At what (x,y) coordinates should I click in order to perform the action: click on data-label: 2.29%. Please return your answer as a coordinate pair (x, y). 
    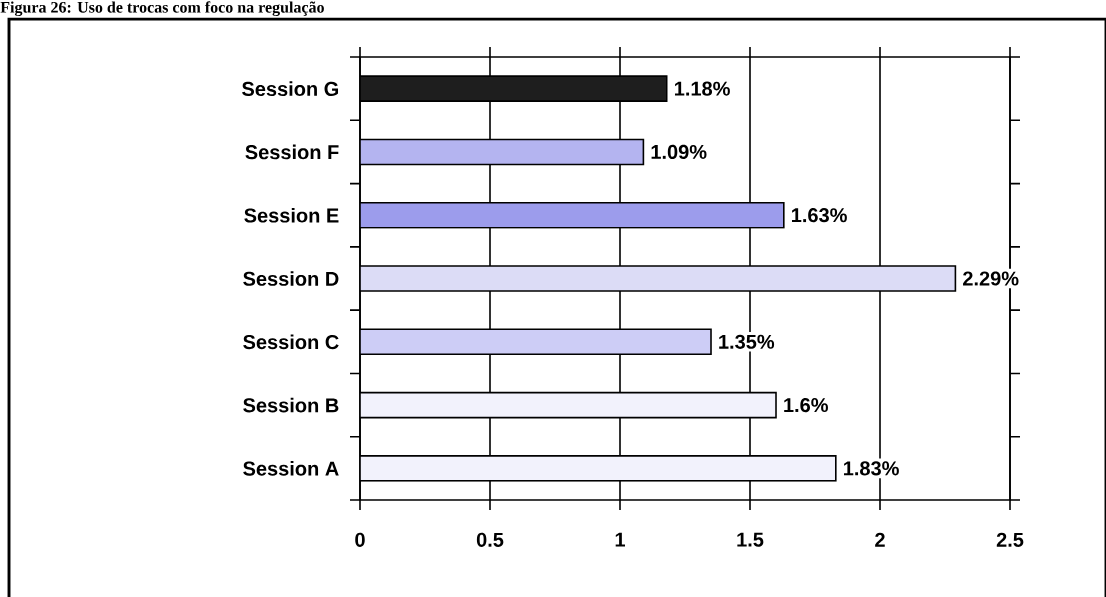
    Looking at the image, I should click on (991, 278).